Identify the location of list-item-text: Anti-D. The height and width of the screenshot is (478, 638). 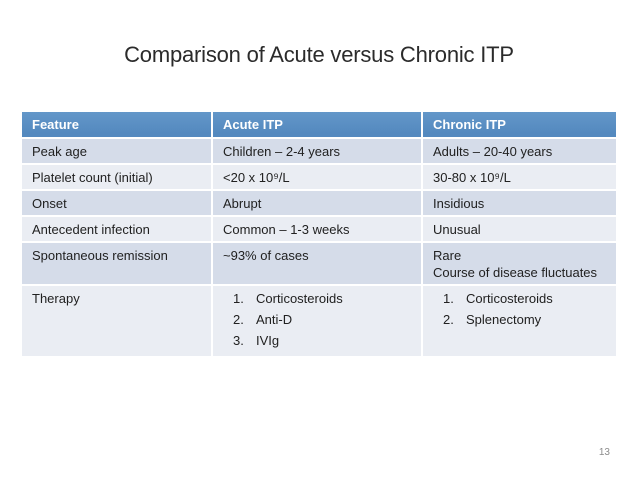
(274, 319).